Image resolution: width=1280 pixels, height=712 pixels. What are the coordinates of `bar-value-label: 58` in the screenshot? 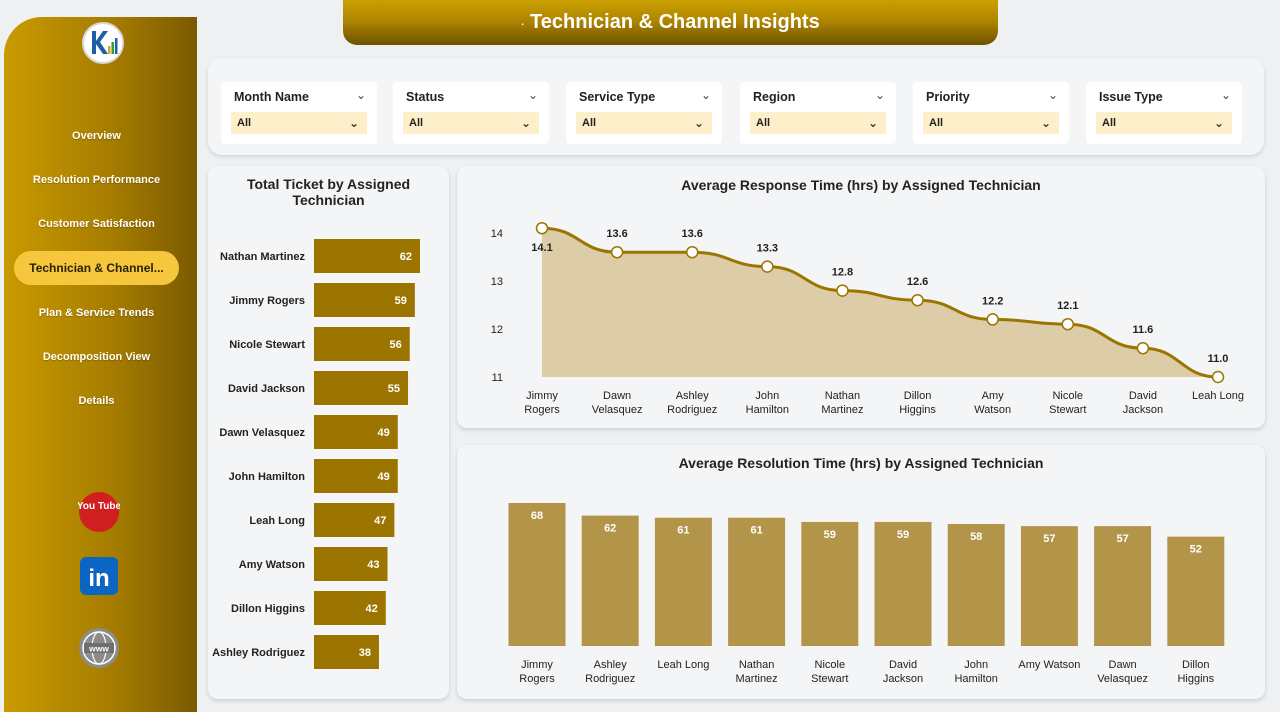 It's located at (976, 537).